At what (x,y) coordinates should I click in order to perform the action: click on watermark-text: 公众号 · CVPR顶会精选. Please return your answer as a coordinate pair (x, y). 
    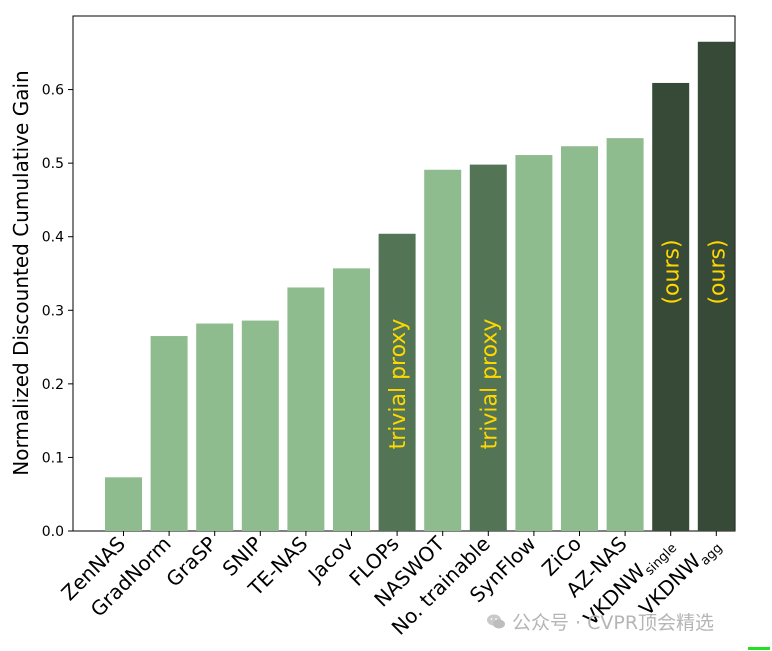
    Looking at the image, I should click on (613, 623).